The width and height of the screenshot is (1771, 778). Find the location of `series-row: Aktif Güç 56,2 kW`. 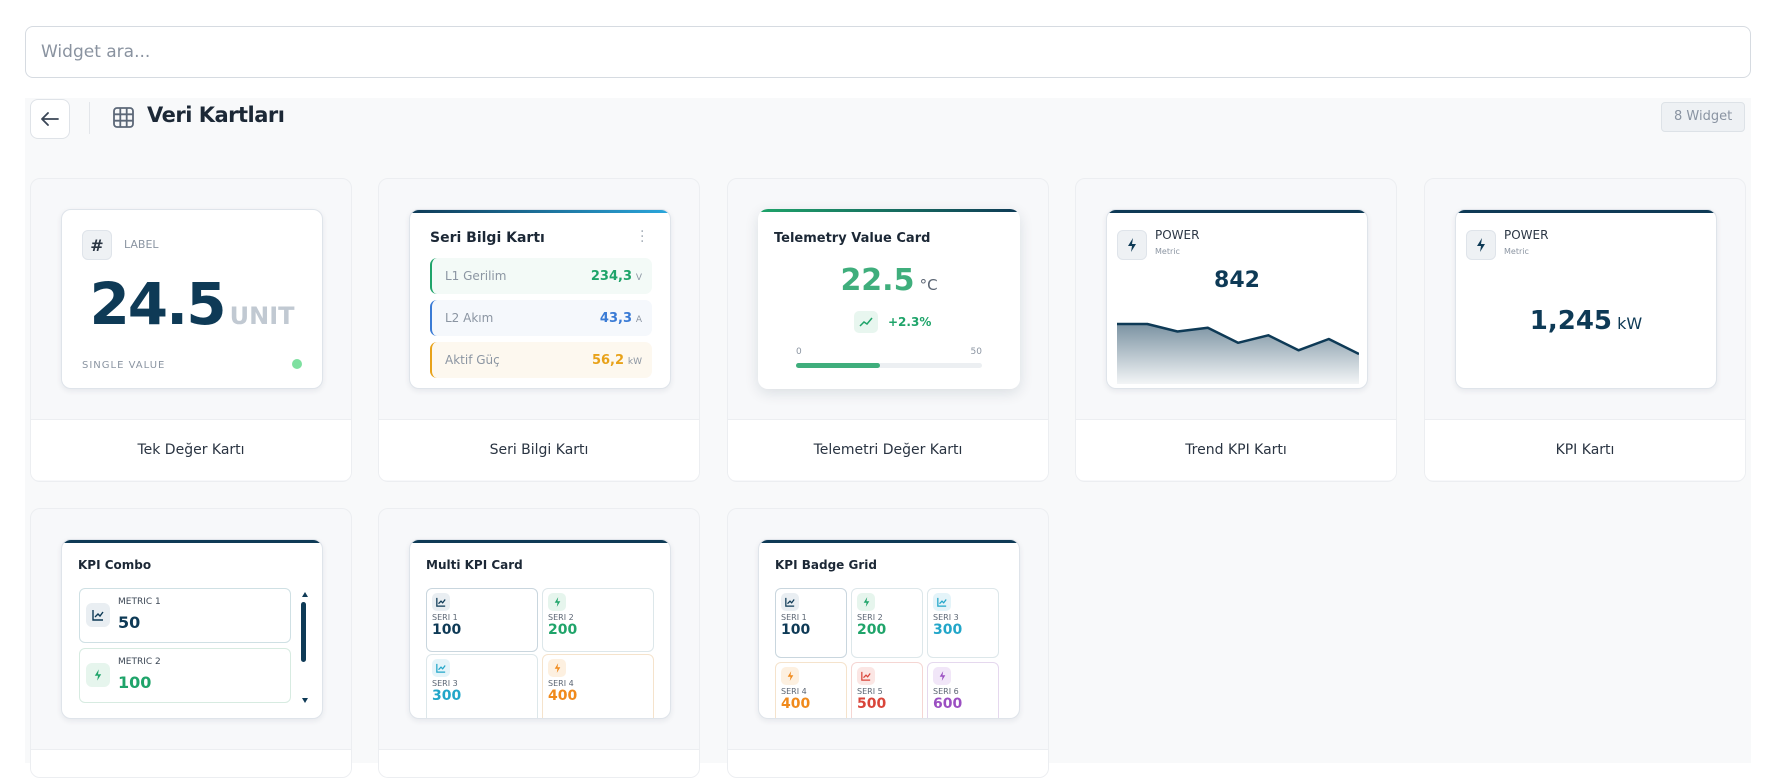

series-row: Aktif Güç 56,2 kW is located at coordinates (541, 360).